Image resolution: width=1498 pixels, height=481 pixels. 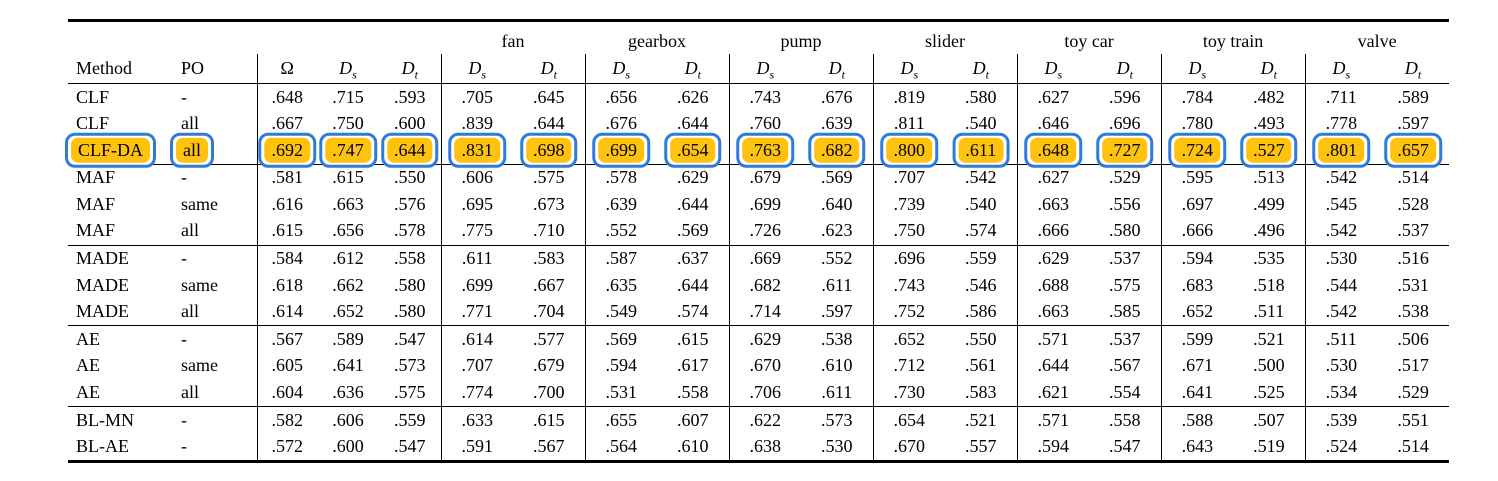 I want to click on highlight-fill: .727, so click(x=1125, y=150).